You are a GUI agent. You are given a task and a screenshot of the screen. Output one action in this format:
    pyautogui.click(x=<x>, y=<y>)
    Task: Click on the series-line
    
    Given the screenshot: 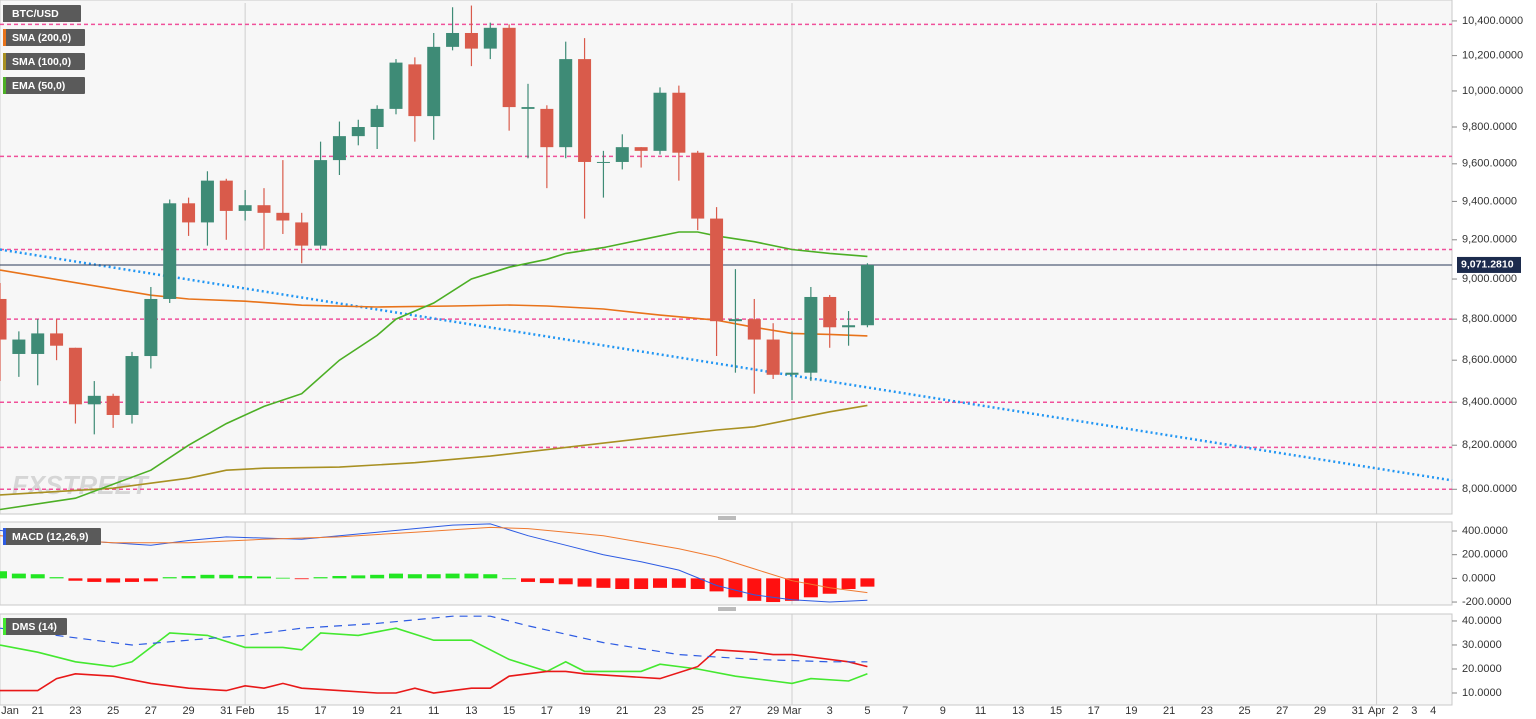 What is the action you would take?
    pyautogui.click(x=434, y=563)
    